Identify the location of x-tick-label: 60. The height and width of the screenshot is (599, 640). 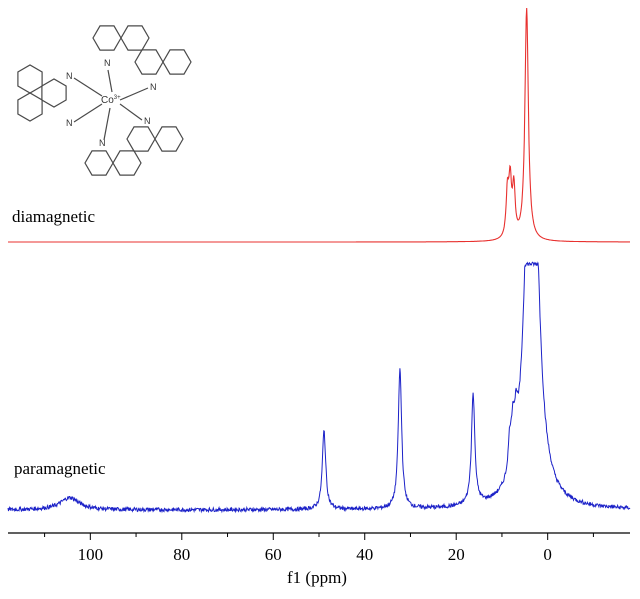
(273, 554).